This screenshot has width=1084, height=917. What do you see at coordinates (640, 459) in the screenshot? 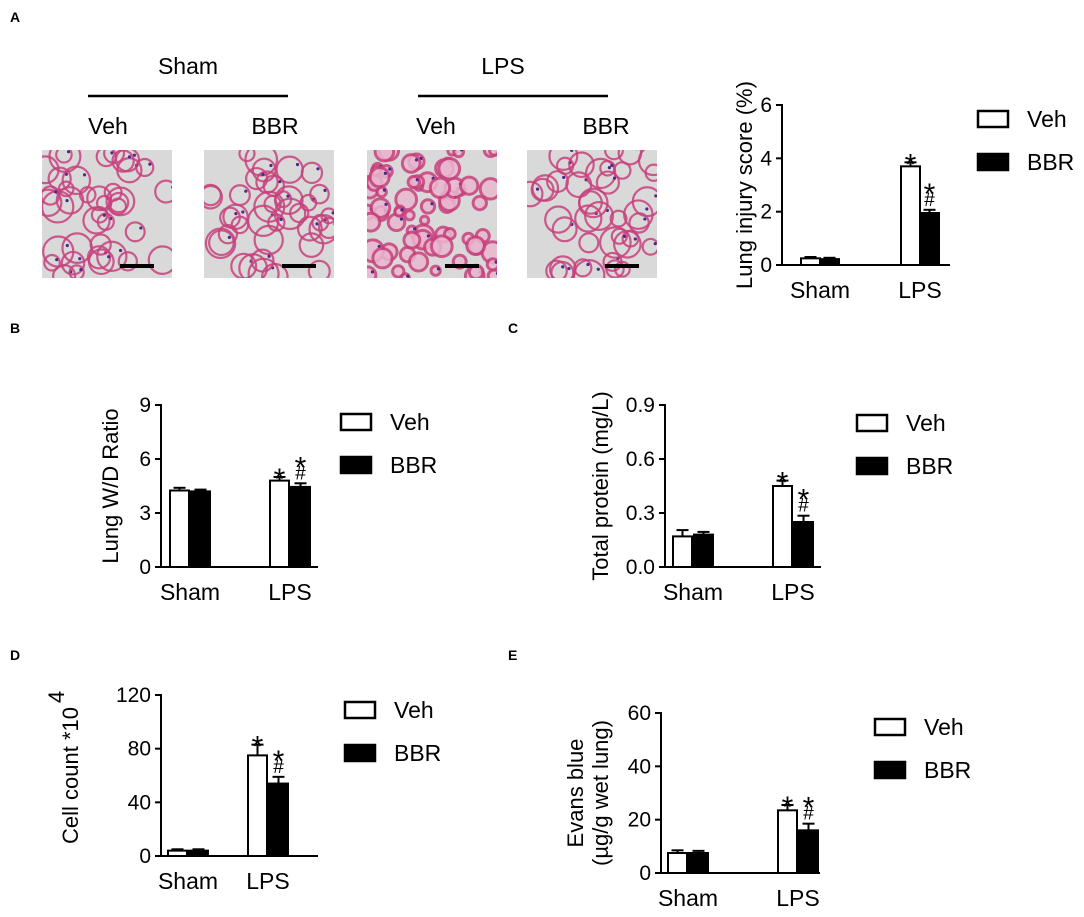
I see `y-tick-label: 0.6` at bounding box center [640, 459].